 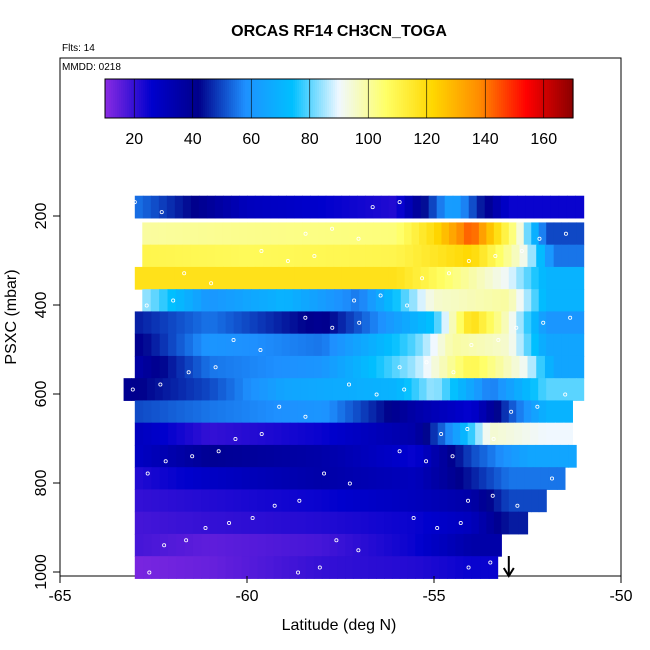 I want to click on arrow-head, so click(x=508, y=572).